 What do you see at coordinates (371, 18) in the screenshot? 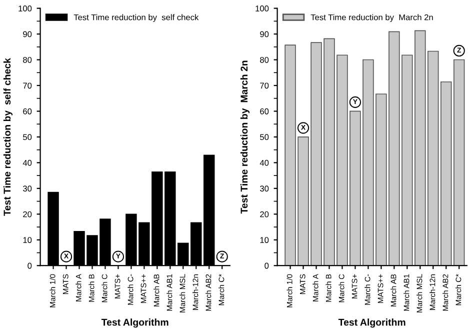
I see `legend-label: Test Time reduction by March 2n` at bounding box center [371, 18].